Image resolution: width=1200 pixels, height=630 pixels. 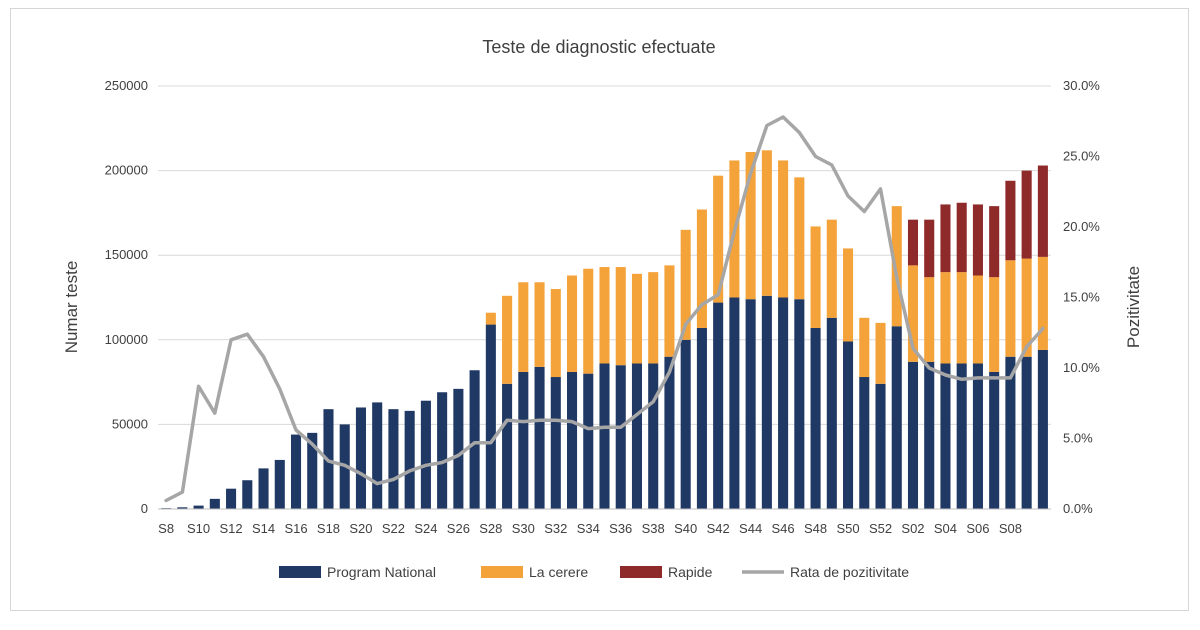 I want to click on legend-swatch, so click(x=502, y=572).